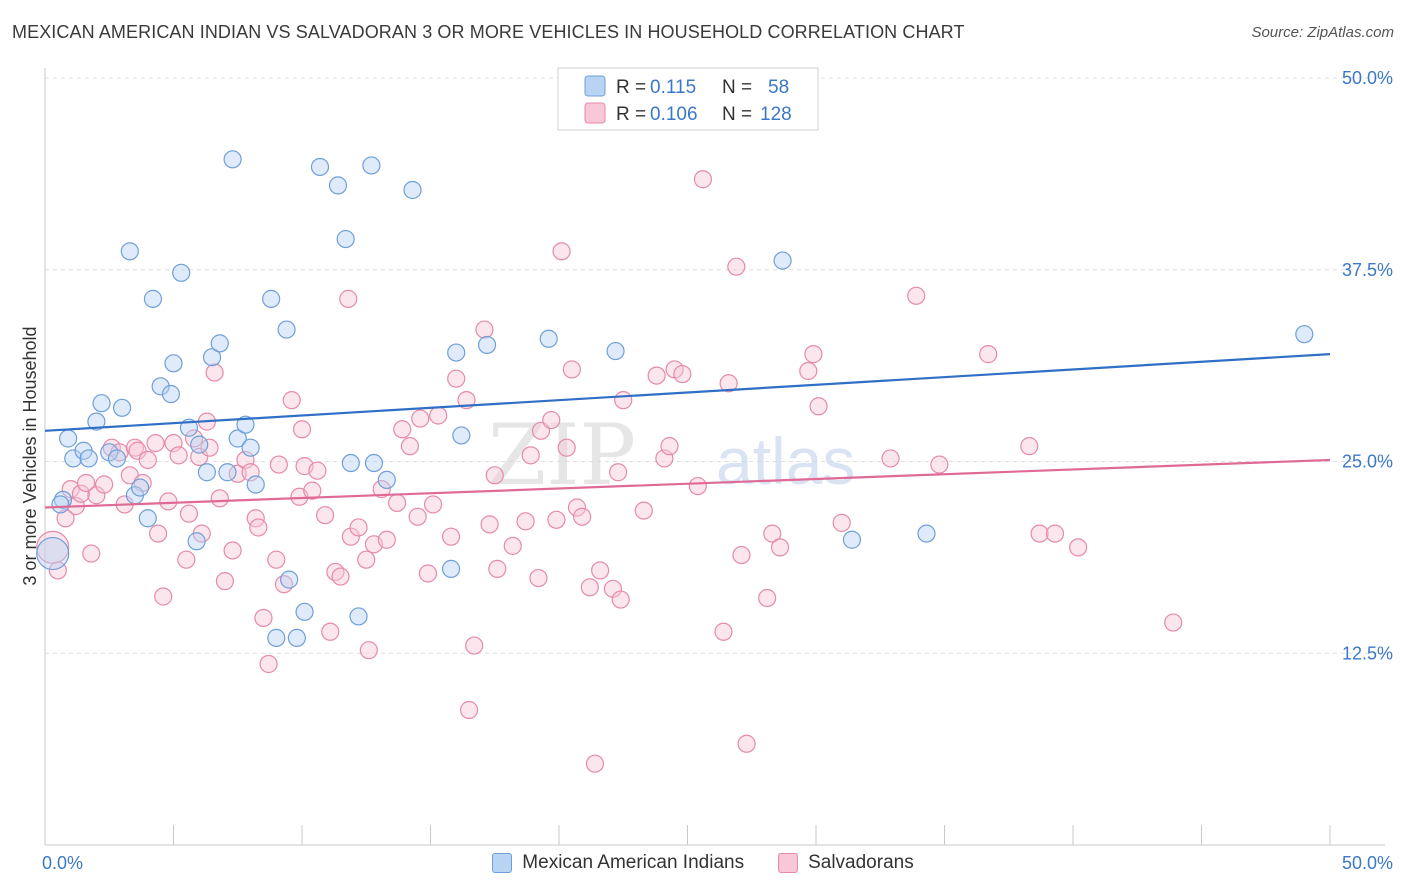 Image resolution: width=1406 pixels, height=892 pixels. I want to click on legend-n-value: 58, so click(778, 87).